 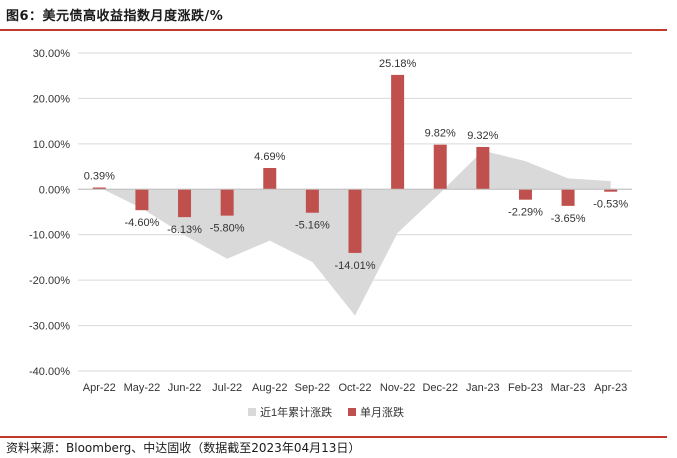 I want to click on data-label: -5.16%, so click(x=312, y=226).